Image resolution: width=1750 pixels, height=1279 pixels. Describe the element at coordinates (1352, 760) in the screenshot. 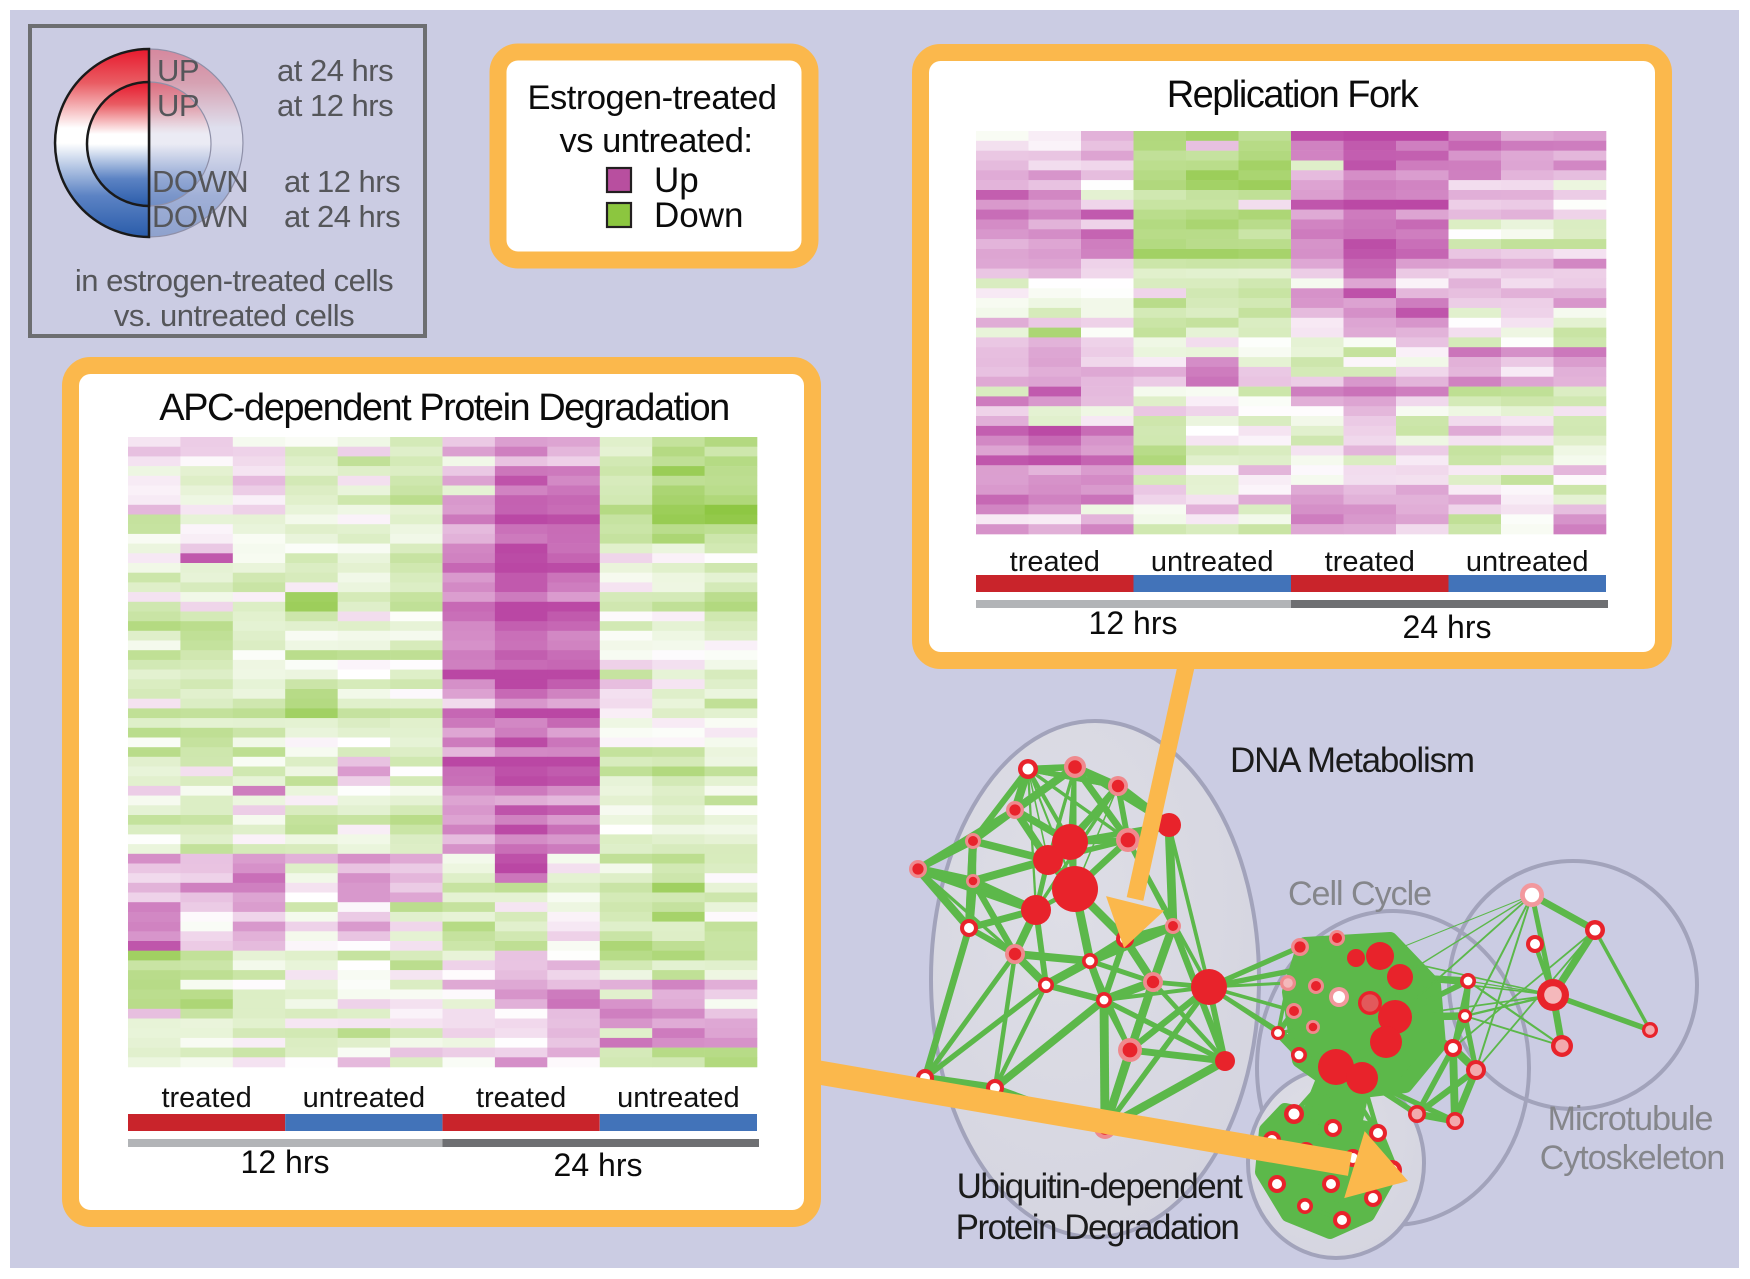

I see `svg-text: DNA Metabolism` at that location.